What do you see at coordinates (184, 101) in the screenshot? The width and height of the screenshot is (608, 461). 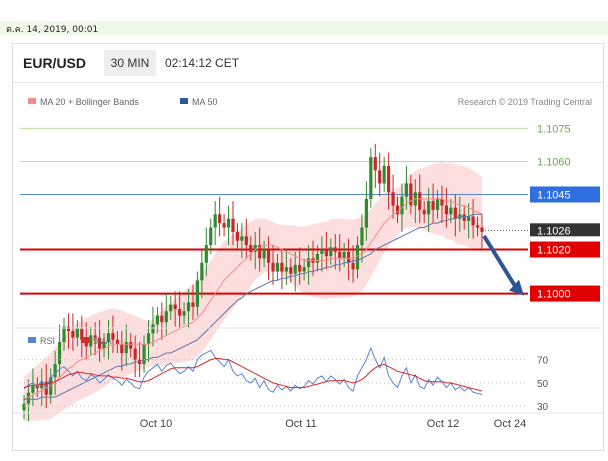 I see `ma50-legend-swatch` at bounding box center [184, 101].